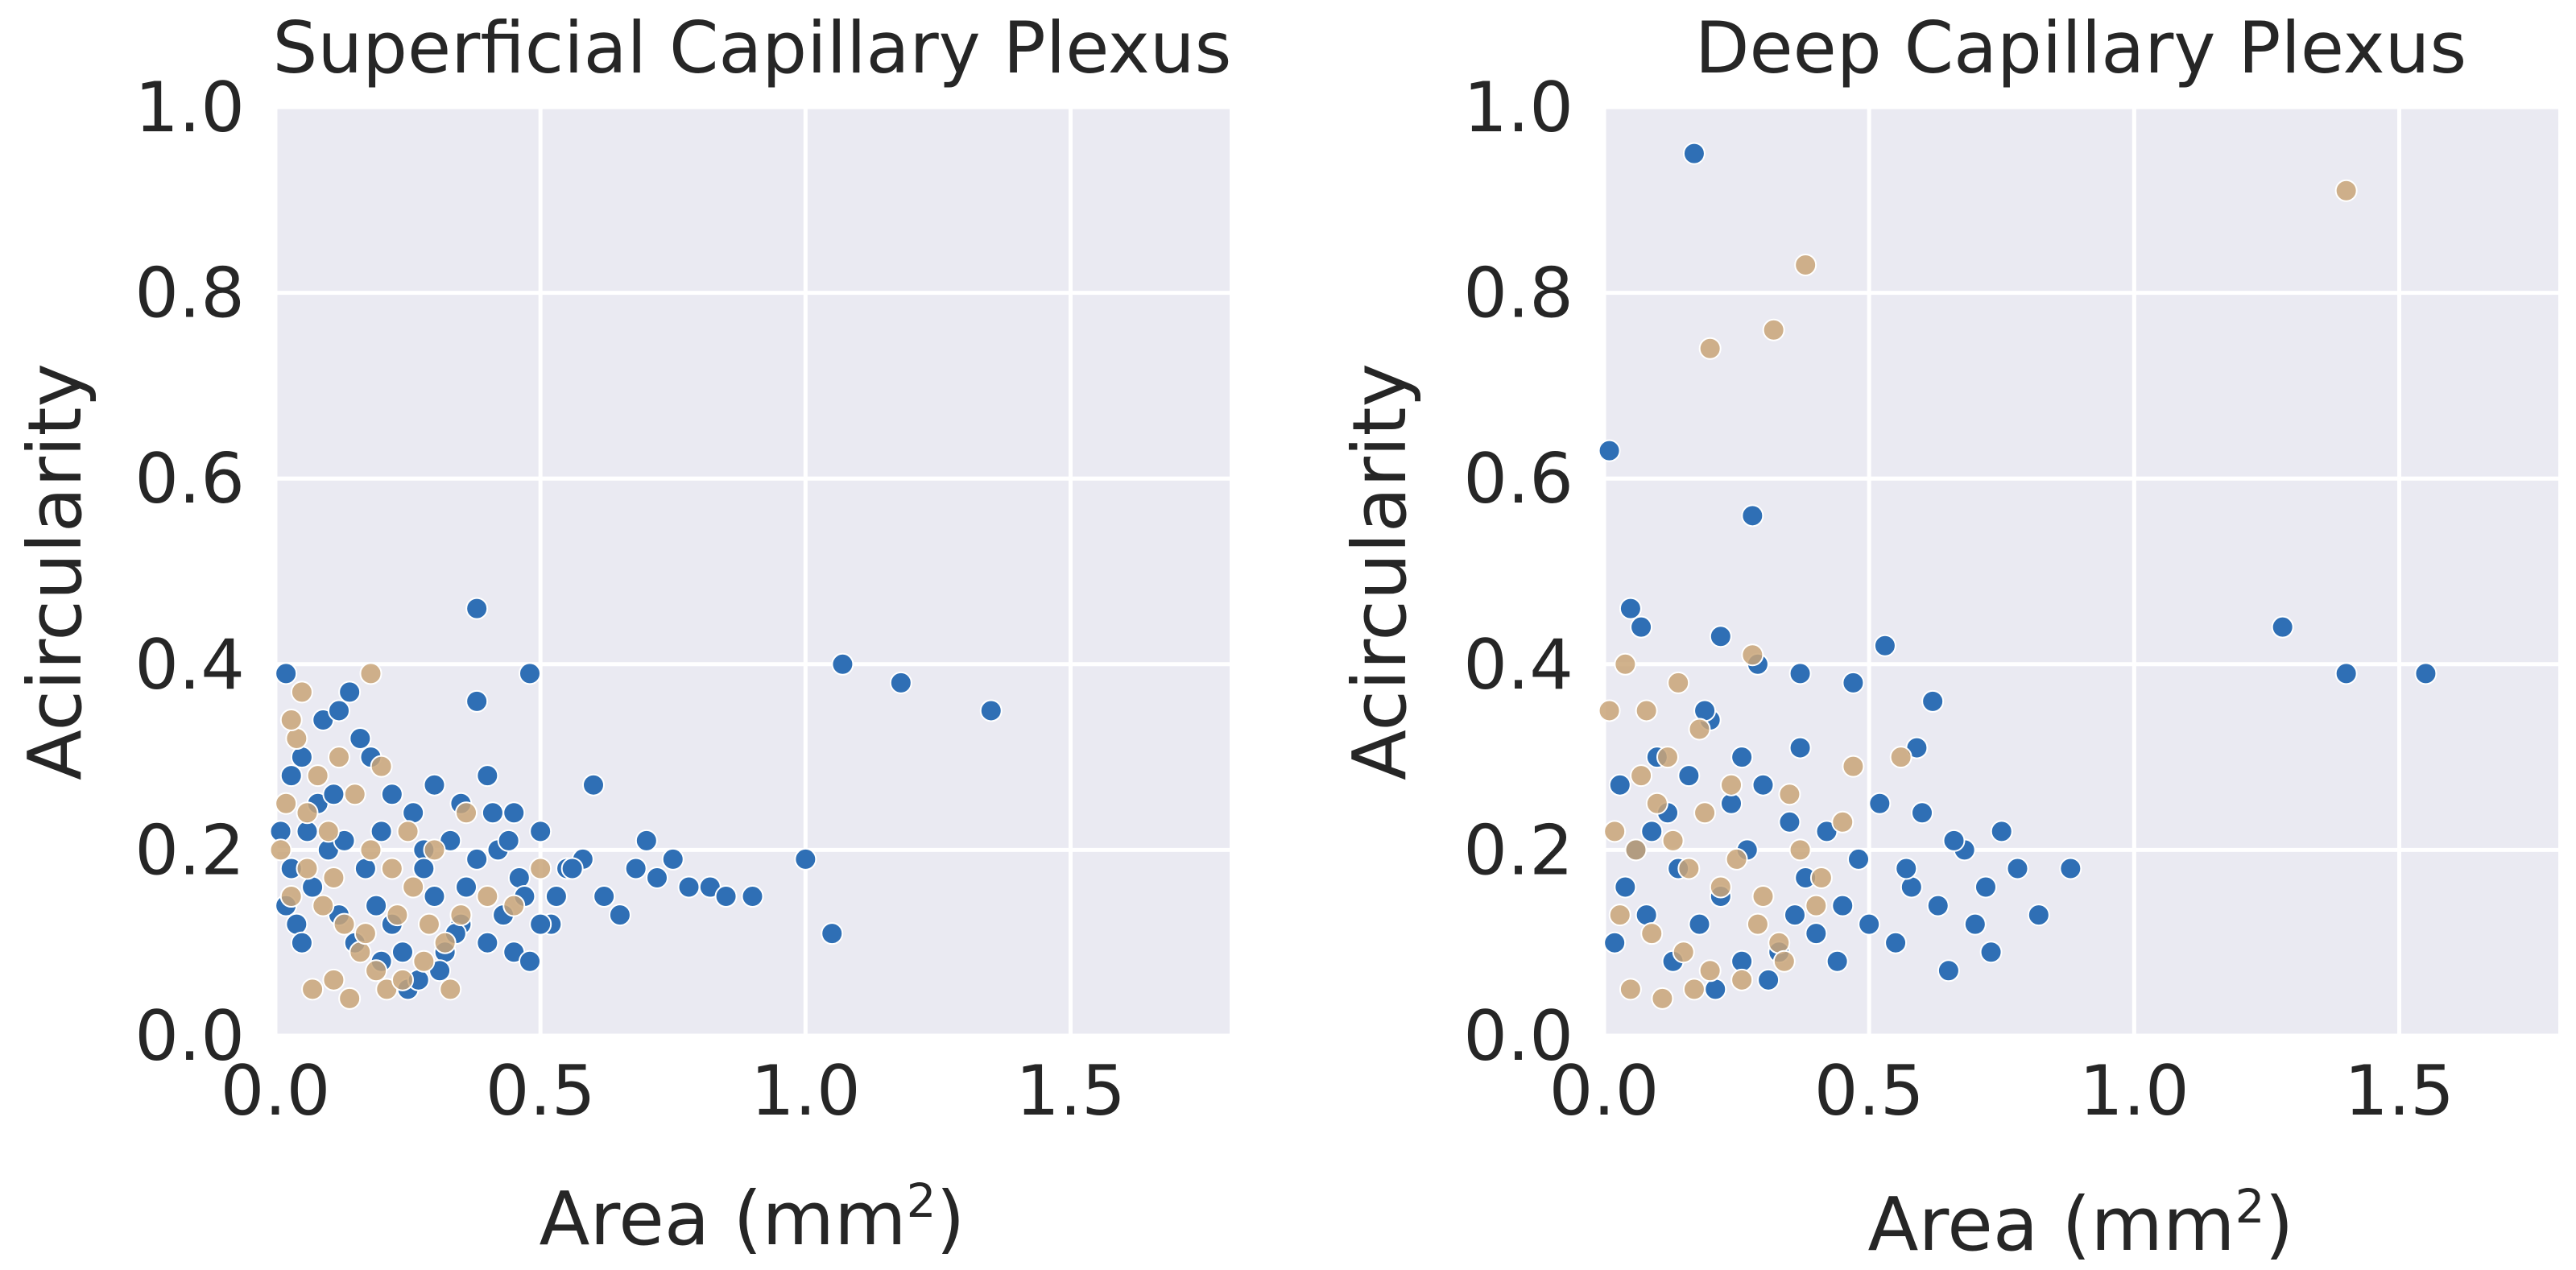 Image resolution: width=2576 pixels, height=1270 pixels. Describe the element at coordinates (1518, 665) in the screenshot. I see `y-tick-label: 0.4` at that location.